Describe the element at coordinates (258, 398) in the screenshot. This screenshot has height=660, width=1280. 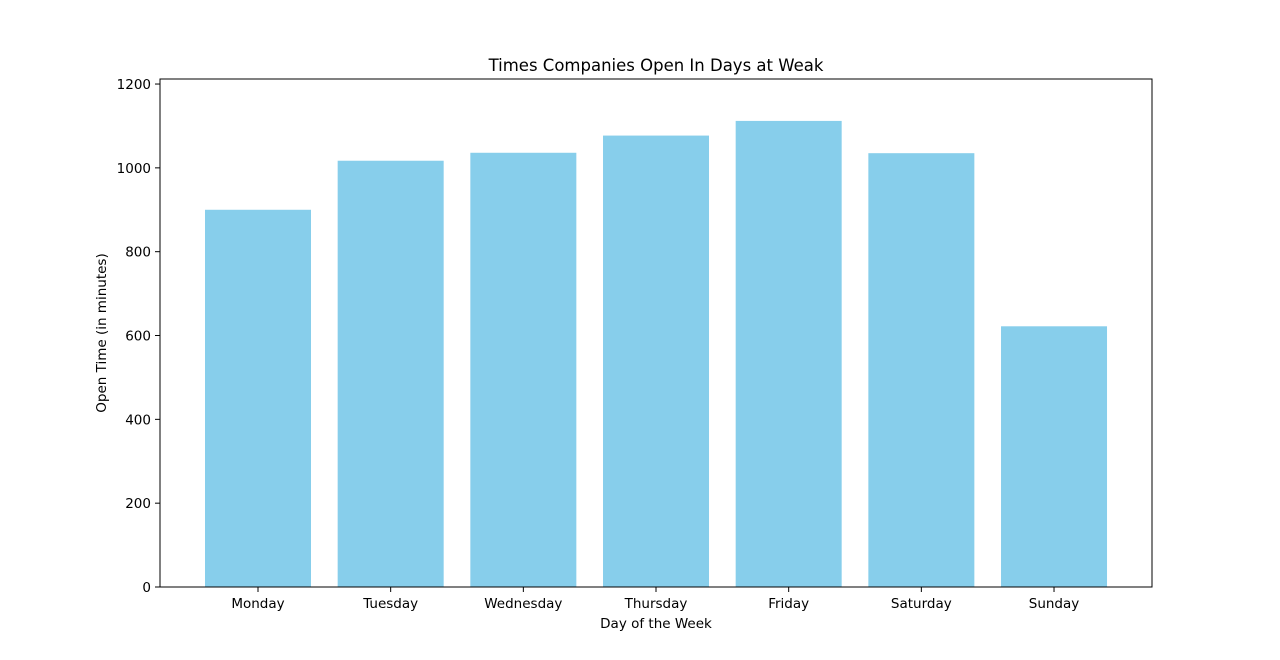
I see `bar-monday` at that location.